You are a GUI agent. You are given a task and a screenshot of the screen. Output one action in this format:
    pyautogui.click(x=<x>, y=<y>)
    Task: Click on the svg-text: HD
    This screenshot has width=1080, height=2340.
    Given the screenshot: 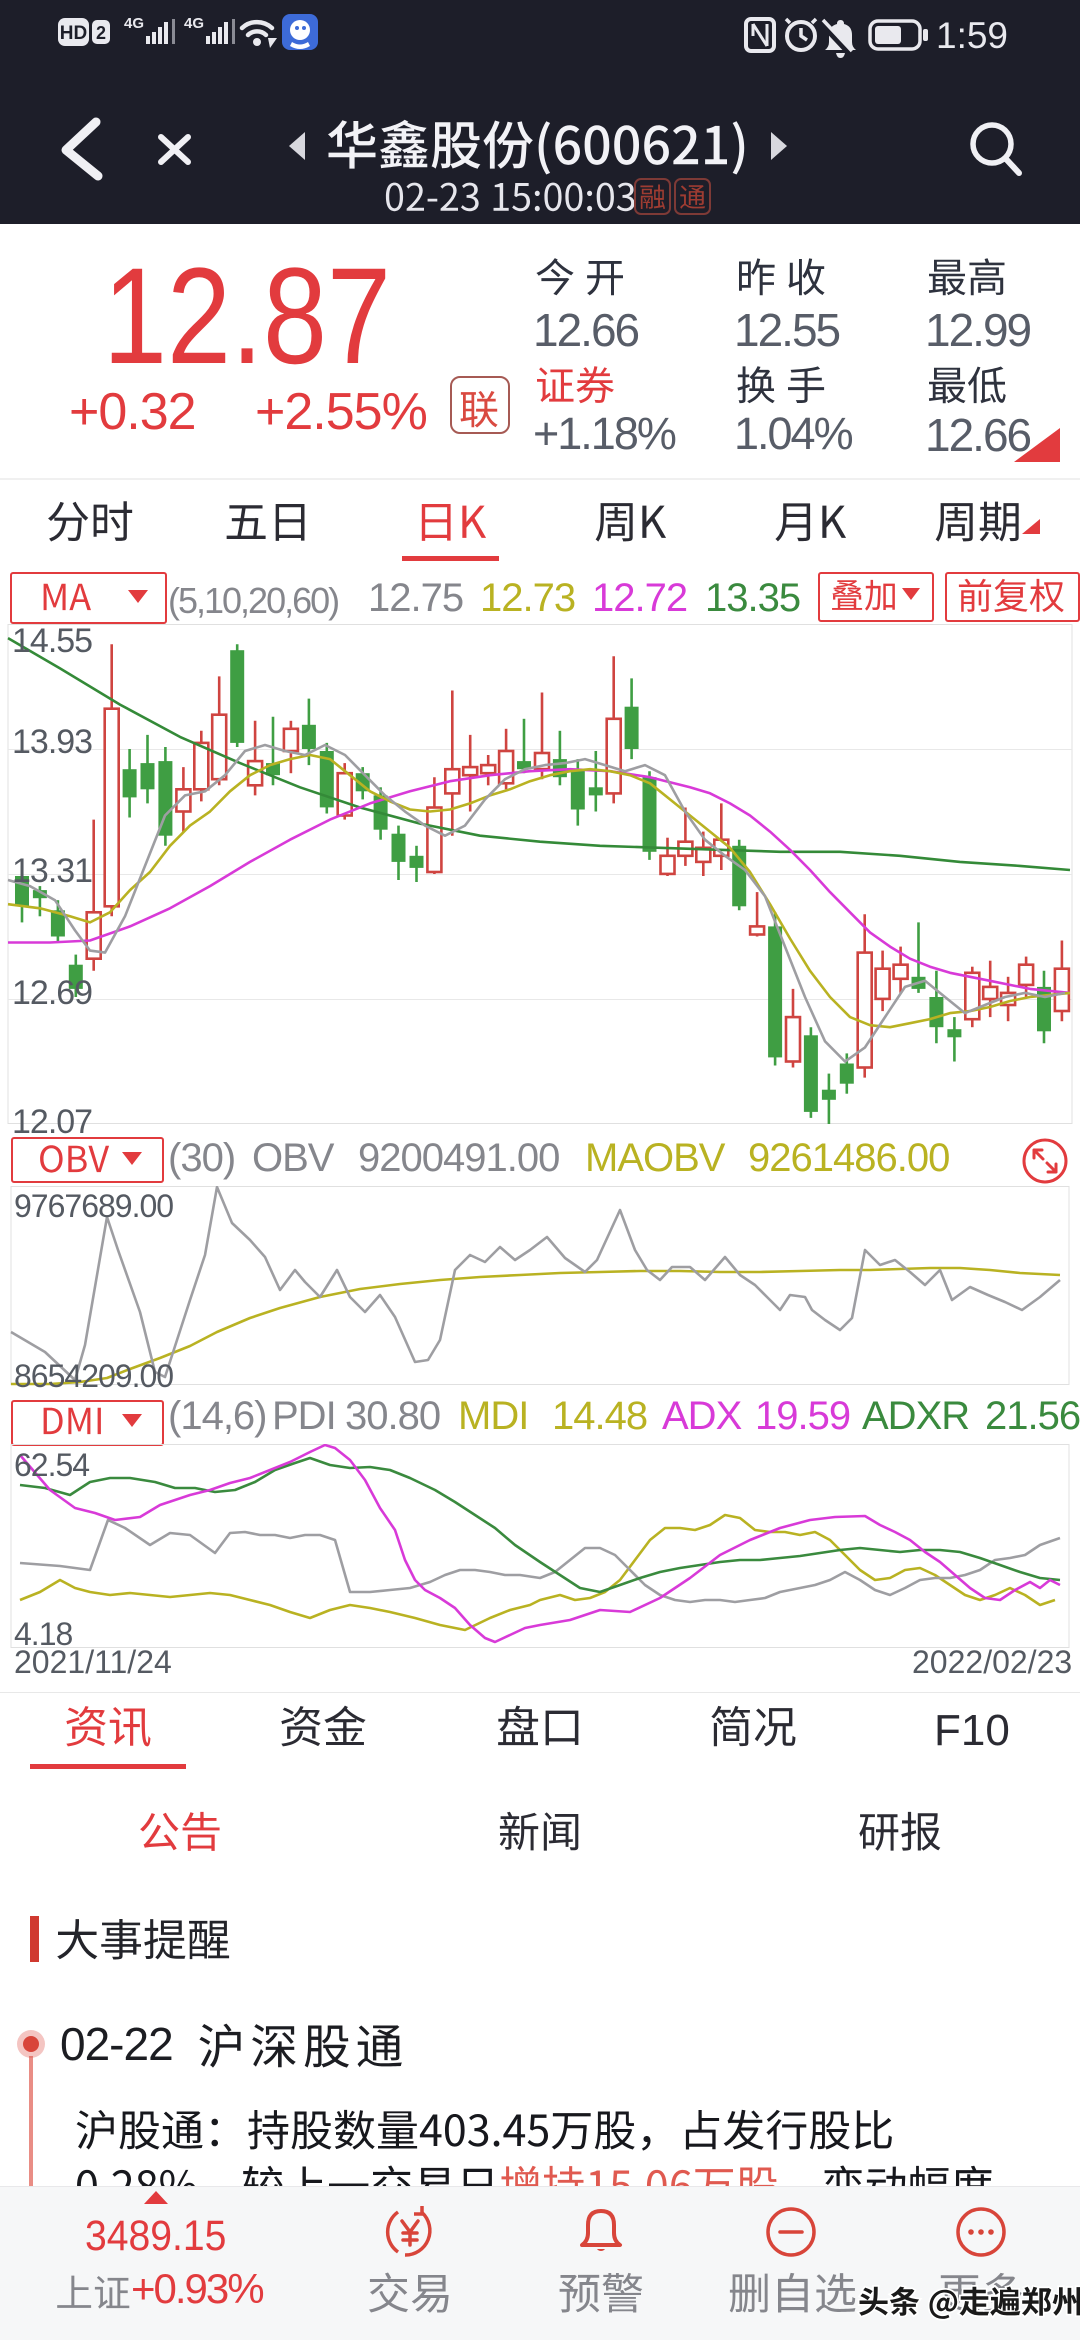 What is the action you would take?
    pyautogui.click(x=73, y=33)
    